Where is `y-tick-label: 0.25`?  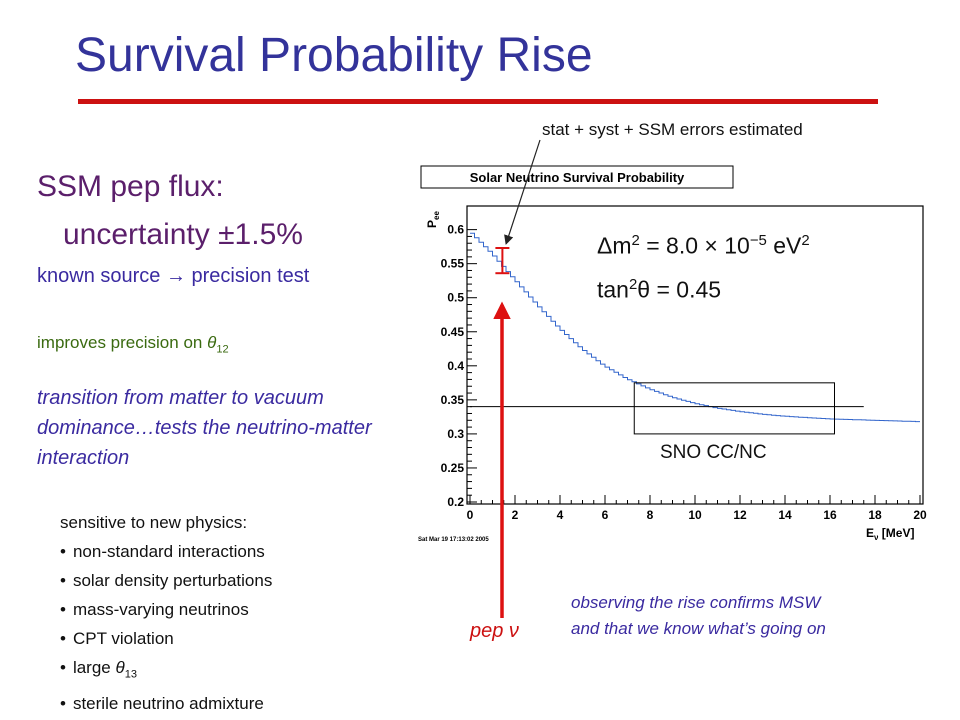 y-tick-label: 0.25 is located at coordinates (453, 468).